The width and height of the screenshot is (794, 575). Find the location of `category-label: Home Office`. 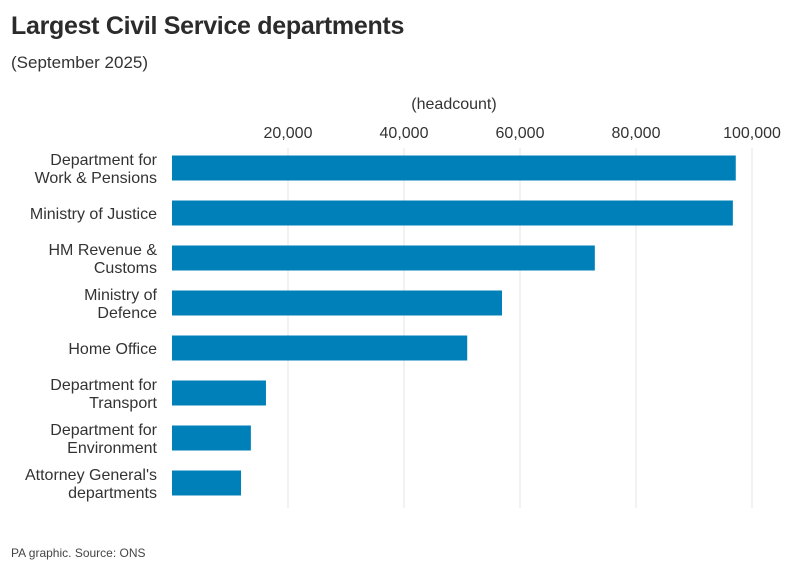

category-label: Home Office is located at coordinates (112, 349).